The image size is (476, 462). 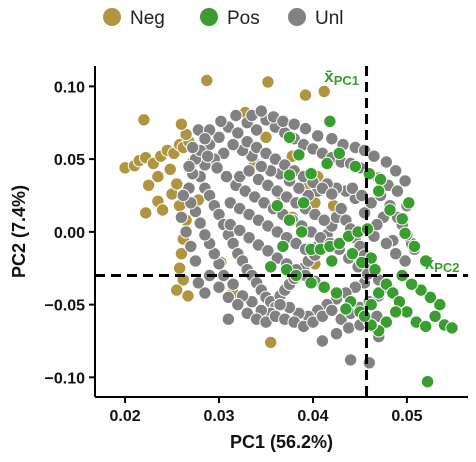 I want to click on x-axis-label: PC1 (56.2%), so click(x=281, y=442).